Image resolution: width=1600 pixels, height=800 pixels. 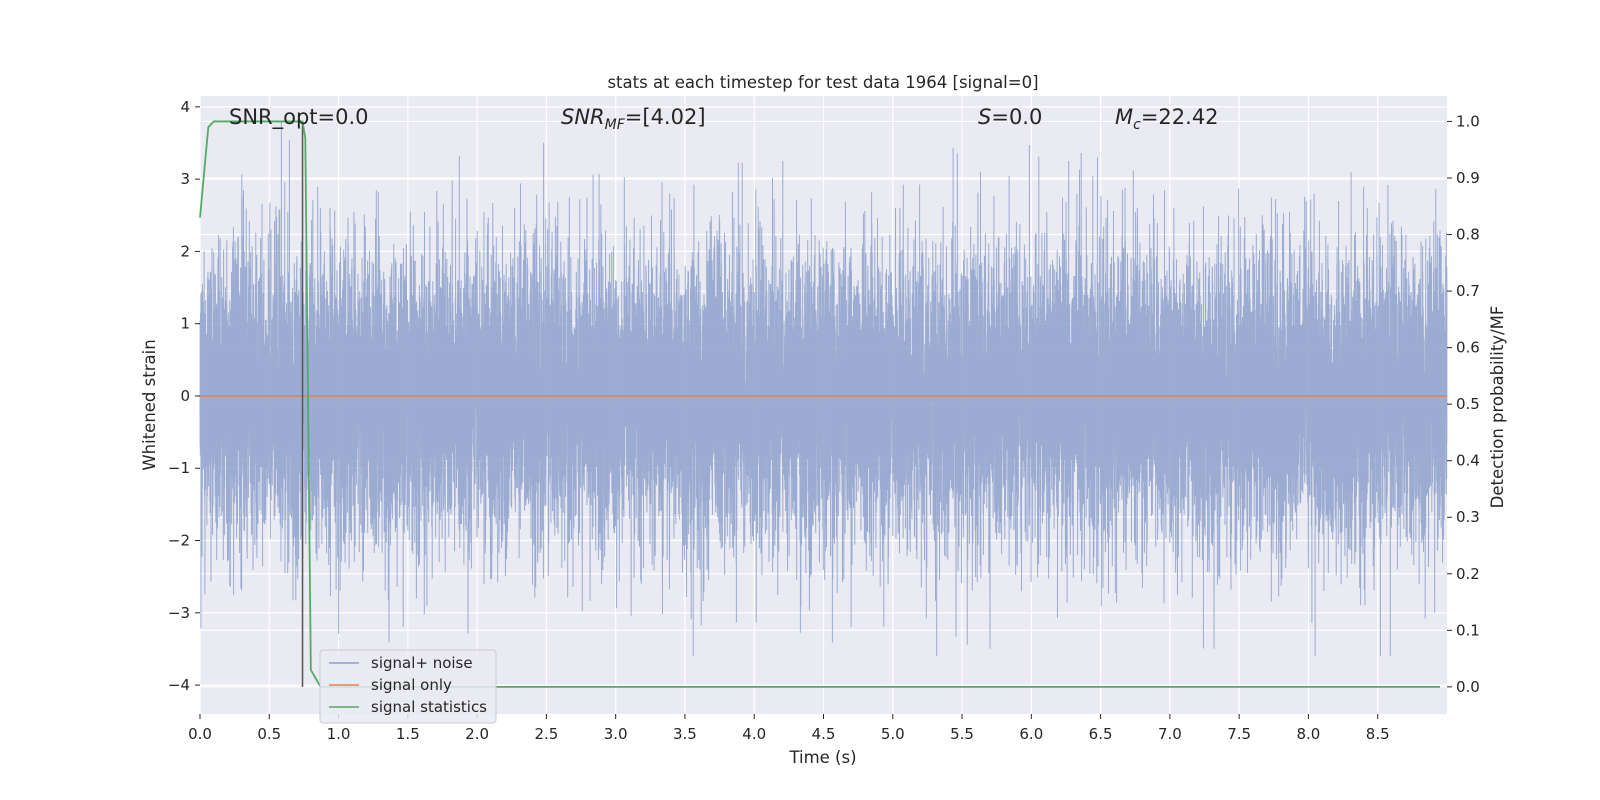 What do you see at coordinates (1468, 404) in the screenshot?
I see `y-right-tick-label: 0.5` at bounding box center [1468, 404].